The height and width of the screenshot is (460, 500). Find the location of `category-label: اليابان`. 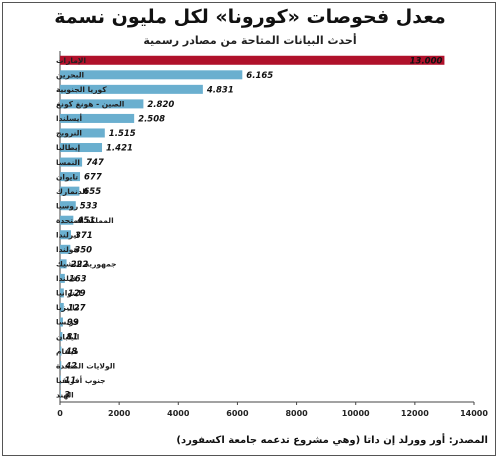

category-label: اليابان is located at coordinates (67, 336).